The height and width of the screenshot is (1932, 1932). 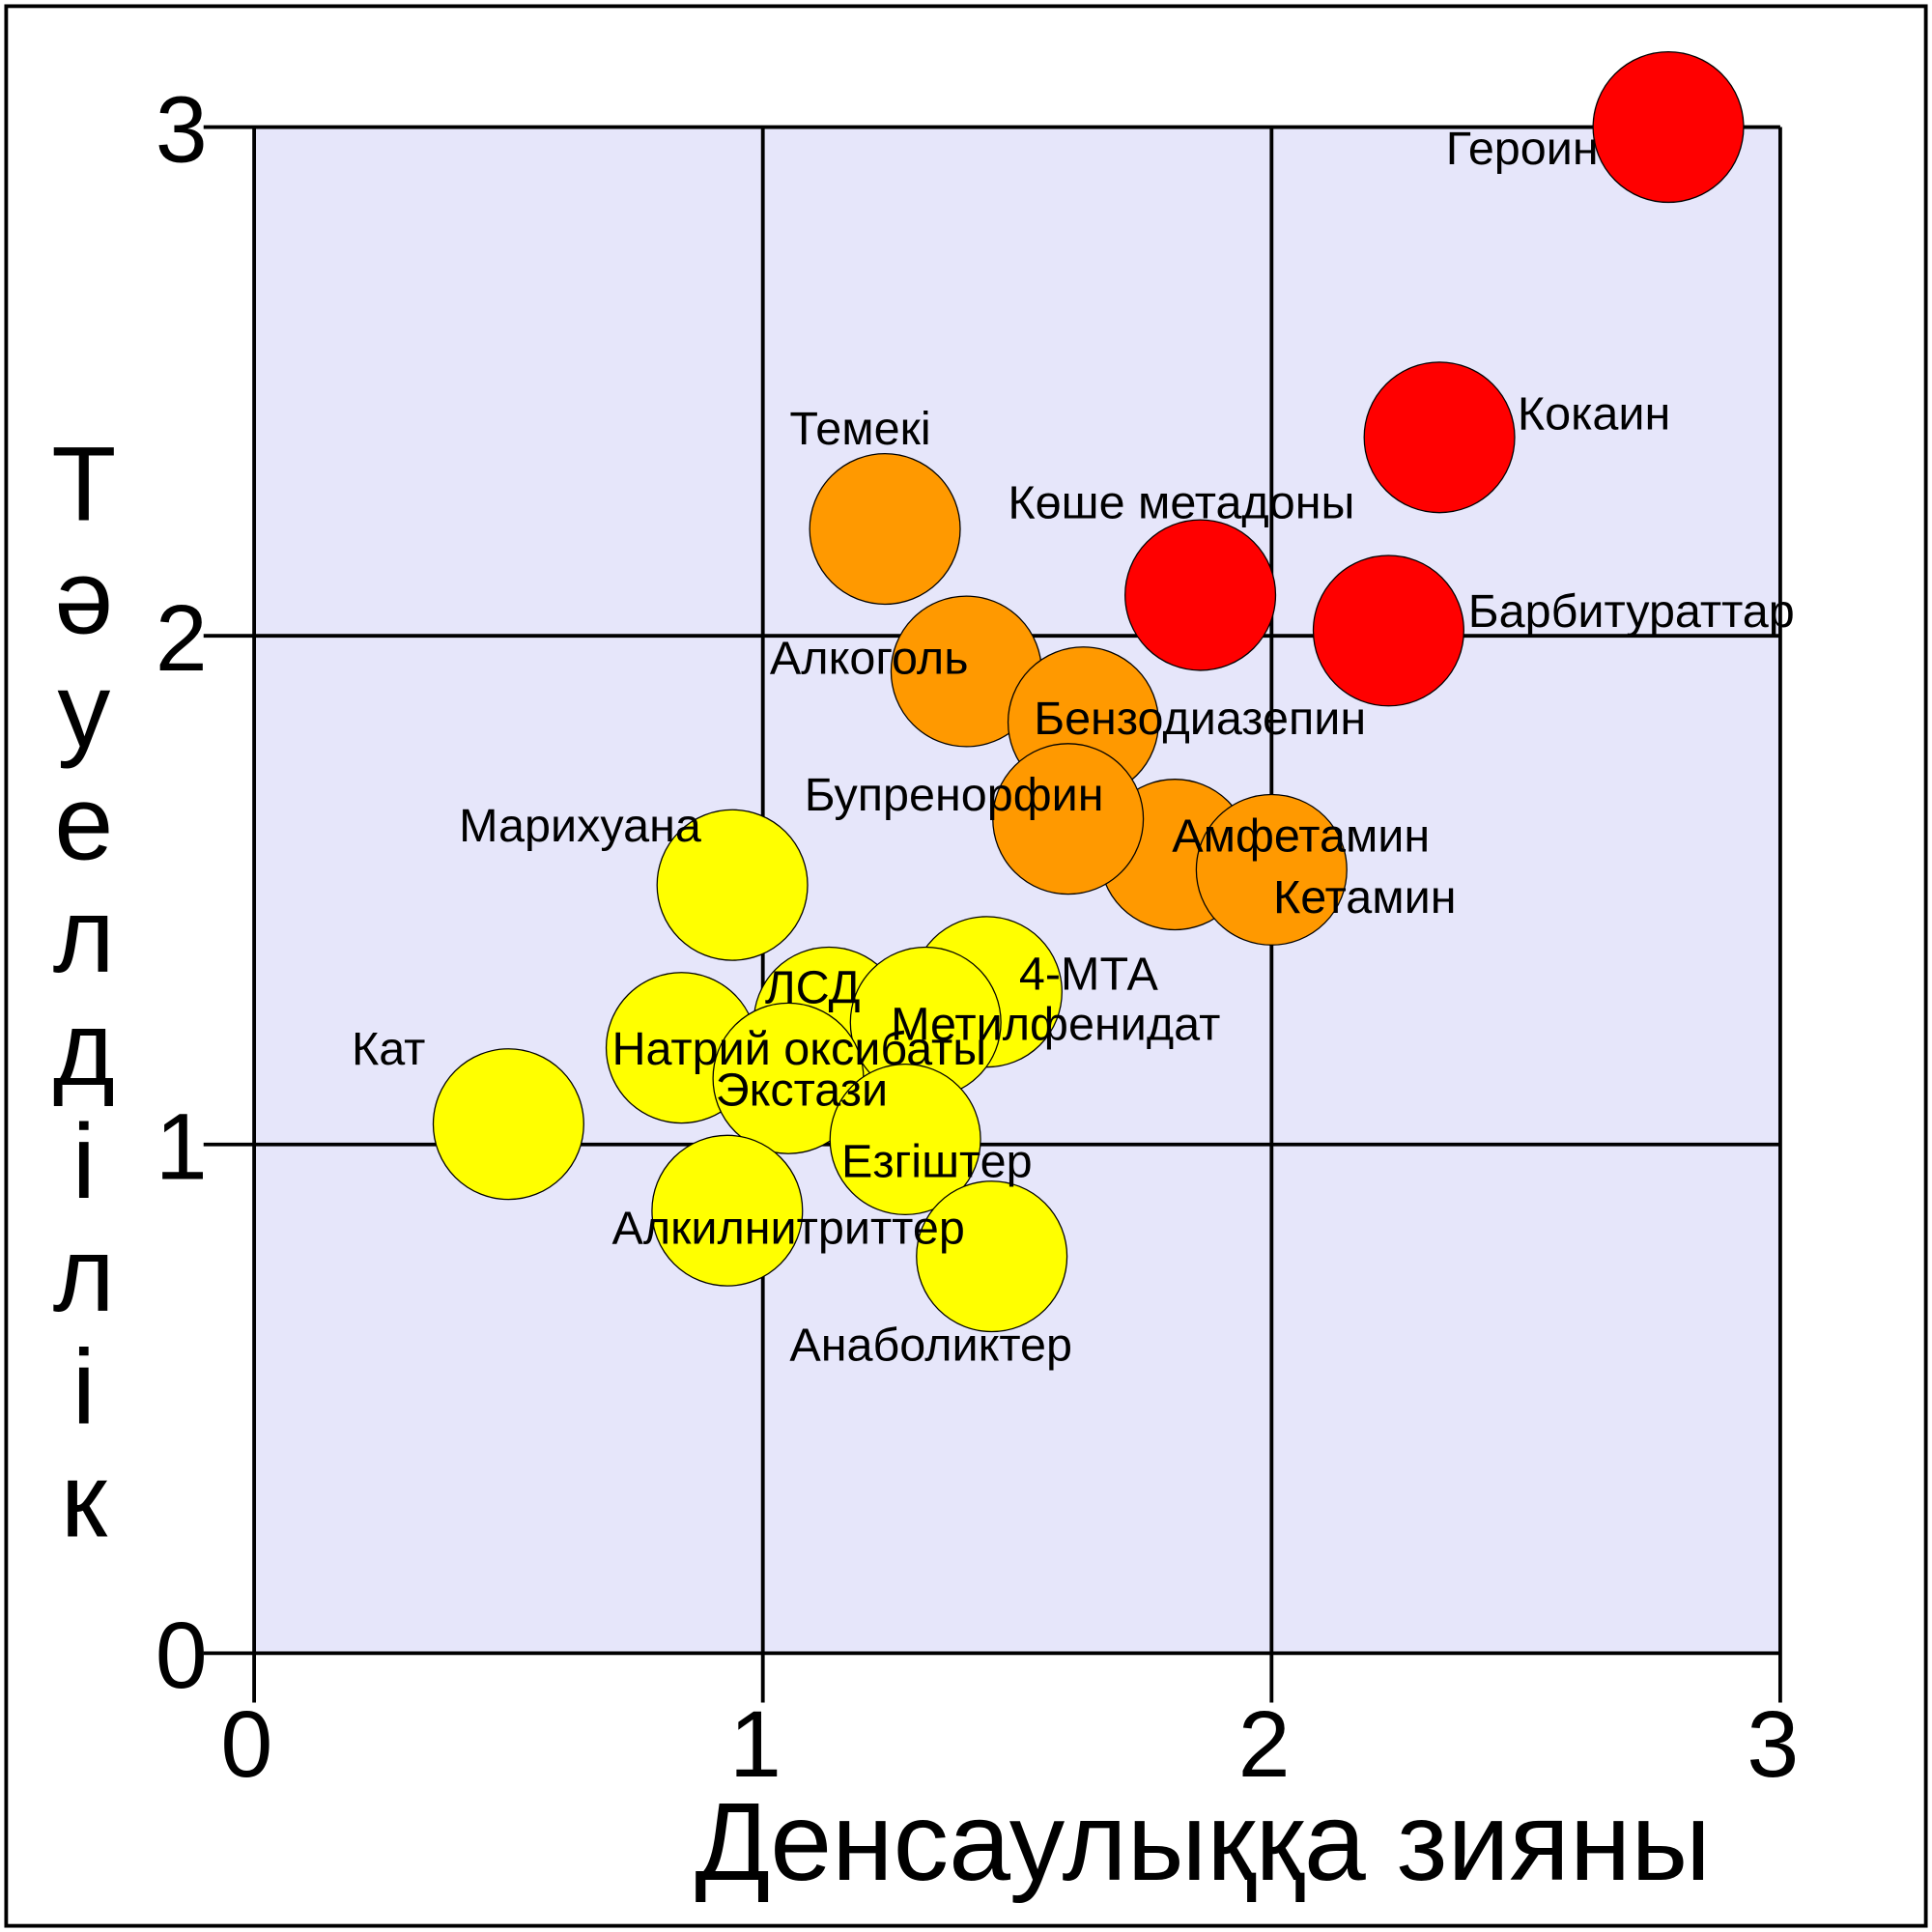 What do you see at coordinates (930, 1346) in the screenshot?
I see `point-label: Анаболиктер` at bounding box center [930, 1346].